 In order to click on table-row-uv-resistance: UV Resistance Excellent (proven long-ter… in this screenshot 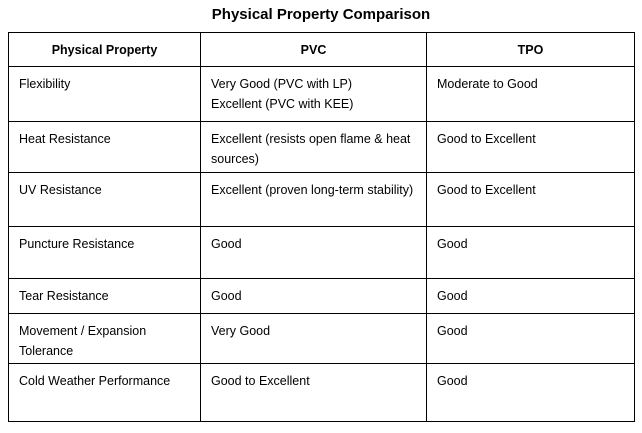, I will do `click(321, 199)`.